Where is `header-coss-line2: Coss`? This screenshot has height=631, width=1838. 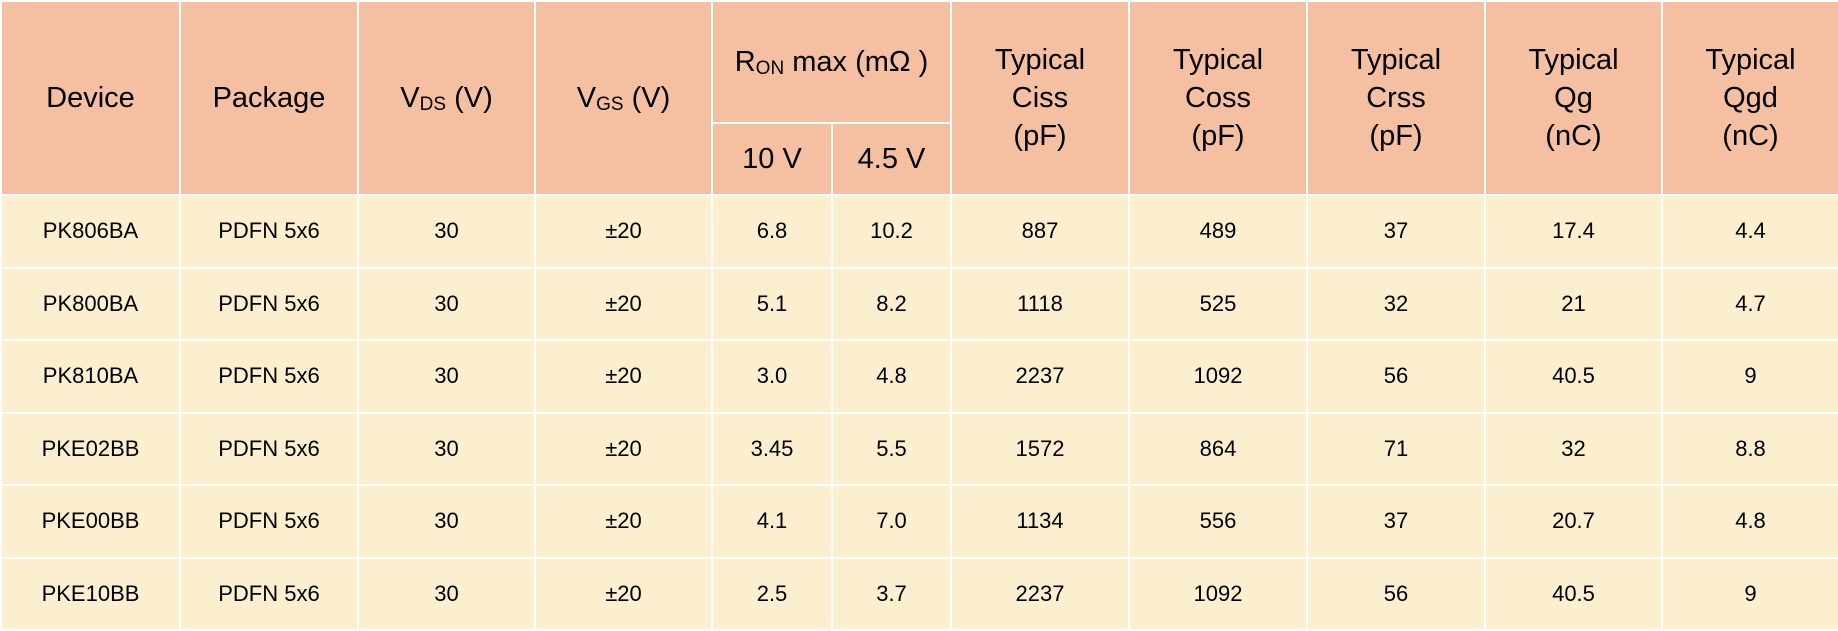 header-coss-line2: Coss is located at coordinates (1218, 97).